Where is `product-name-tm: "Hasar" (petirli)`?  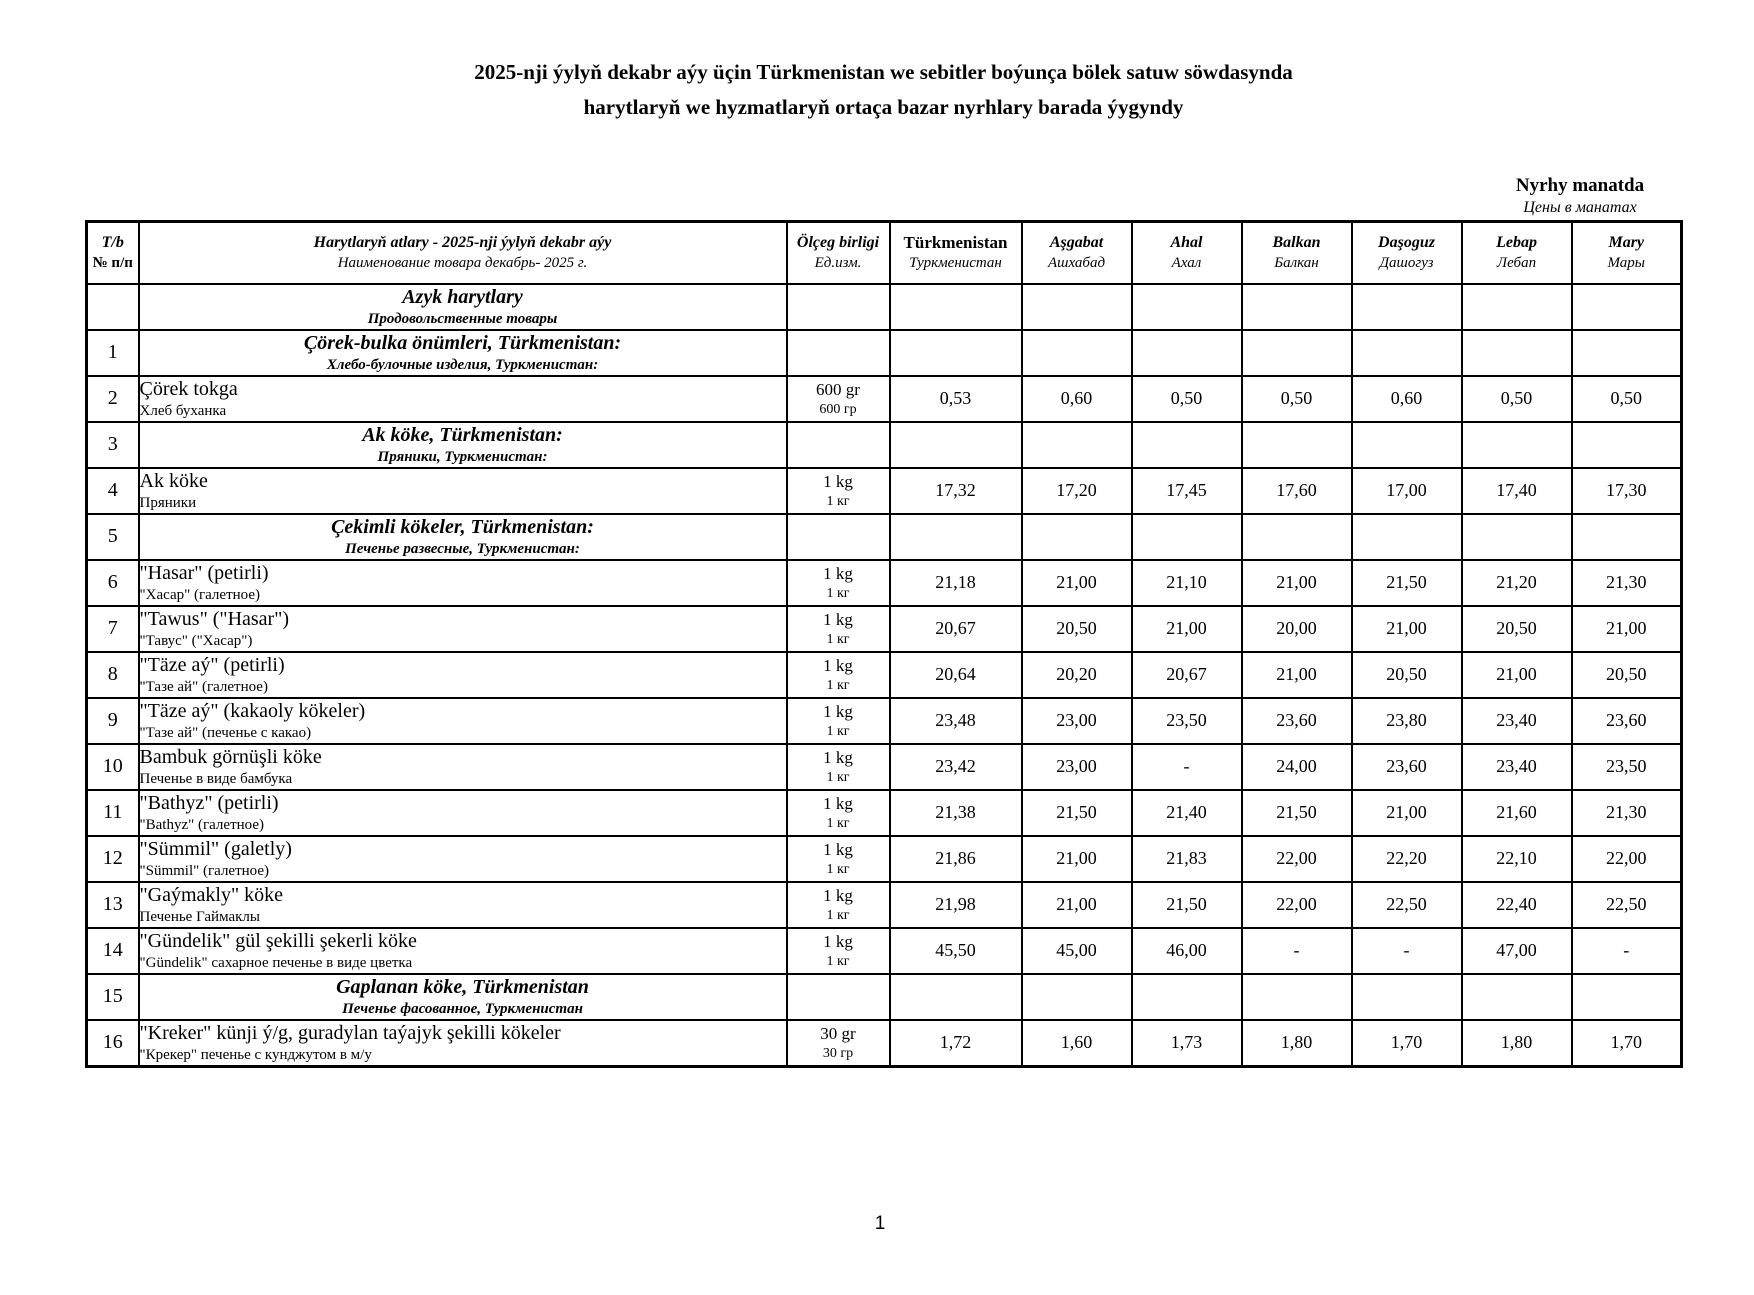 product-name-tm: "Hasar" (petirli) is located at coordinates (204, 572).